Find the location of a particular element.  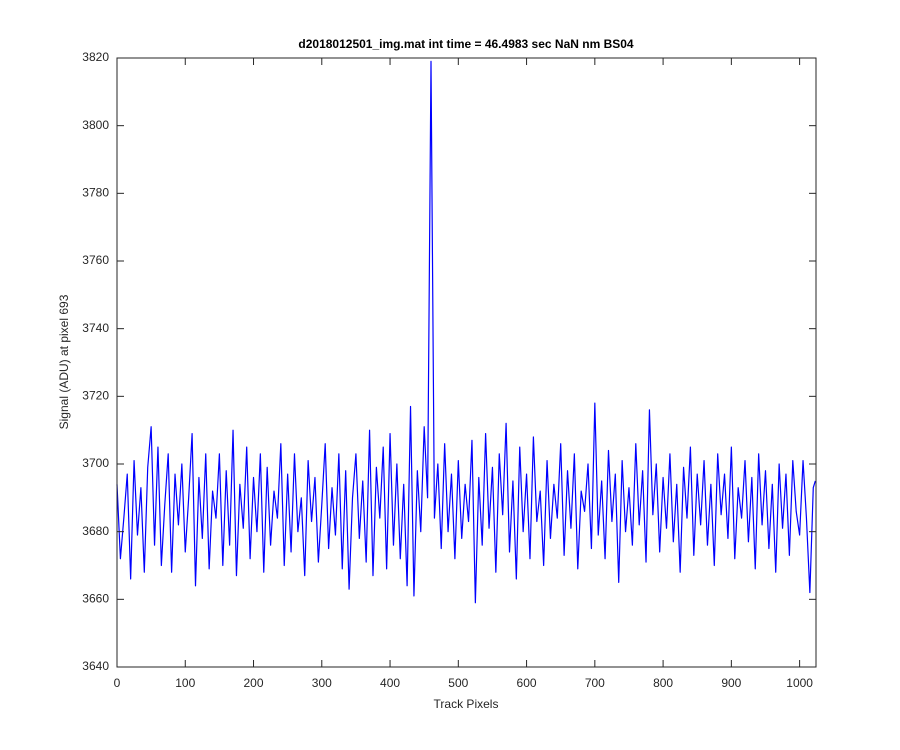

x-tick-label: 600 is located at coordinates (527, 683).